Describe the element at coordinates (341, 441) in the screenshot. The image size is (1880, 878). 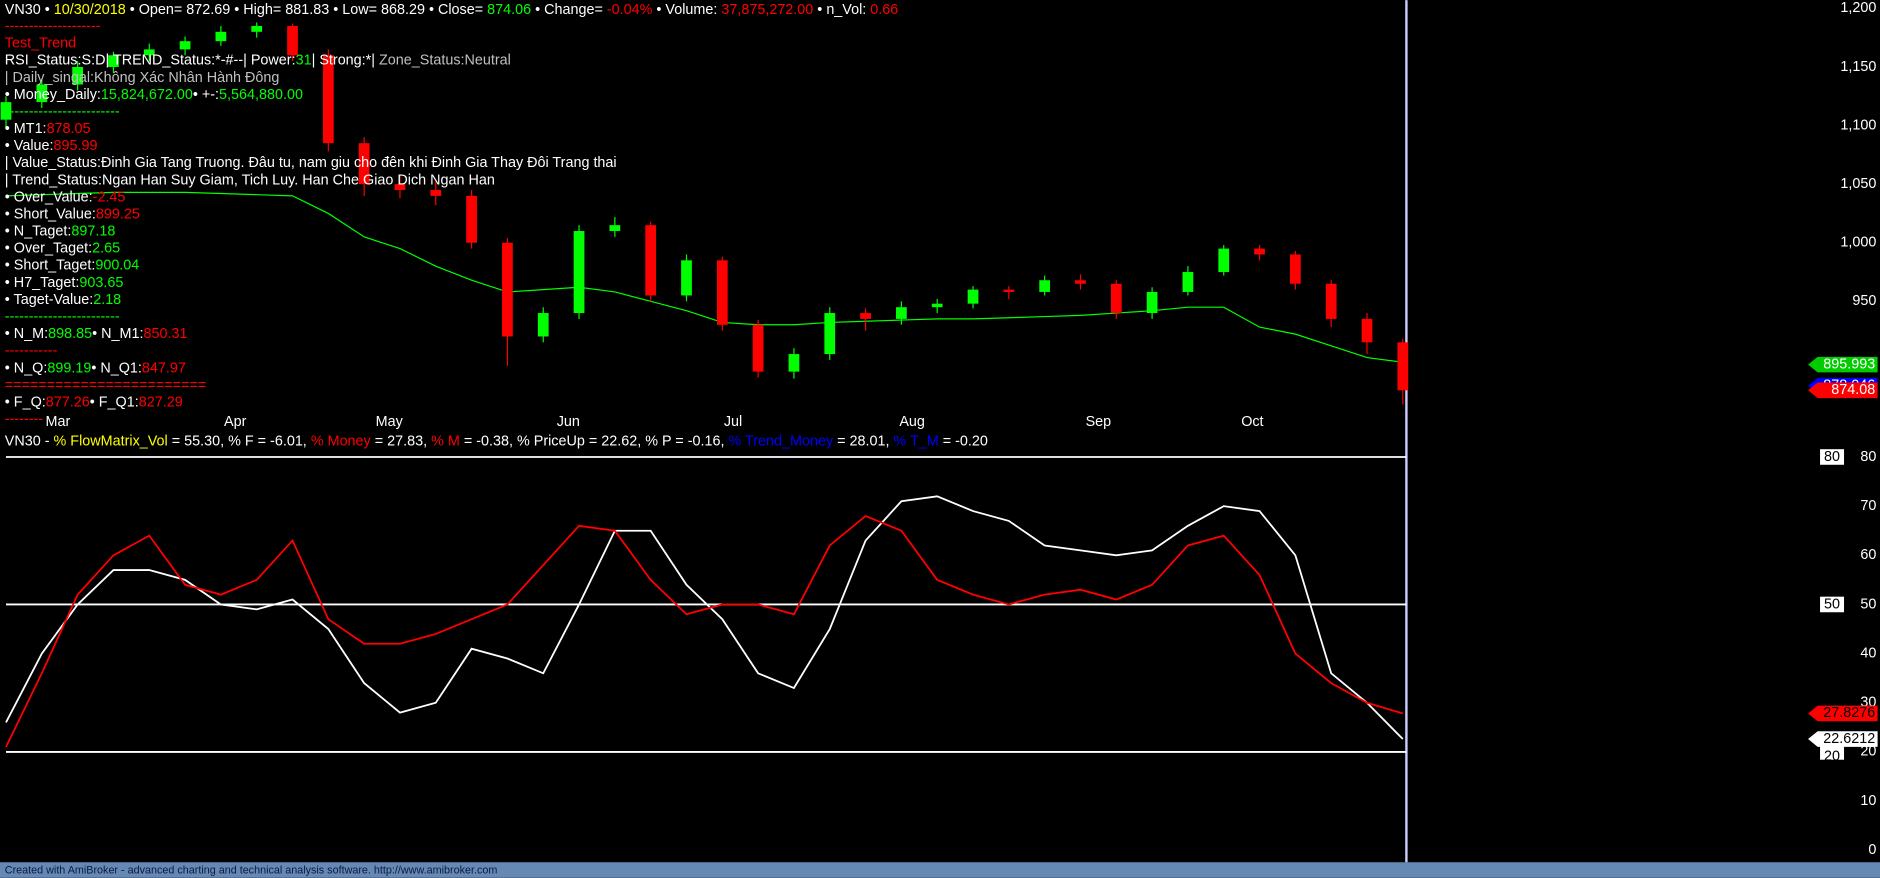
I see `text-segment: % Money` at that location.